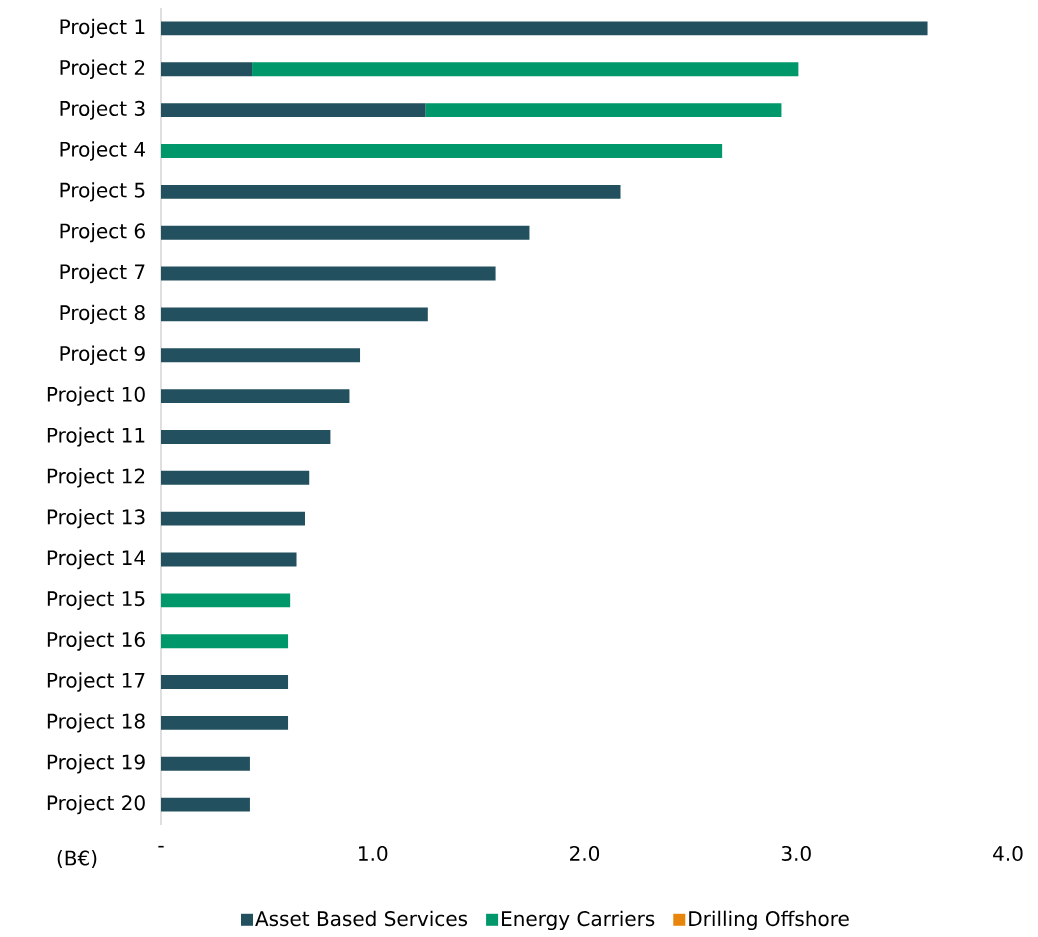  What do you see at coordinates (96, 641) in the screenshot?
I see `y-tick-label: Project 16` at bounding box center [96, 641].